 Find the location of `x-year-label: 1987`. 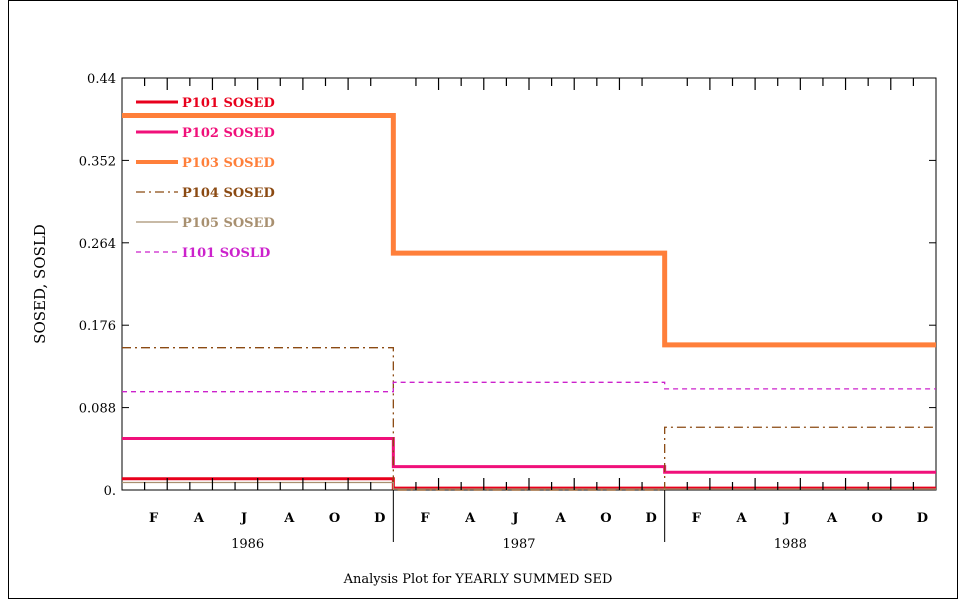

x-year-label: 1987 is located at coordinates (518, 544).